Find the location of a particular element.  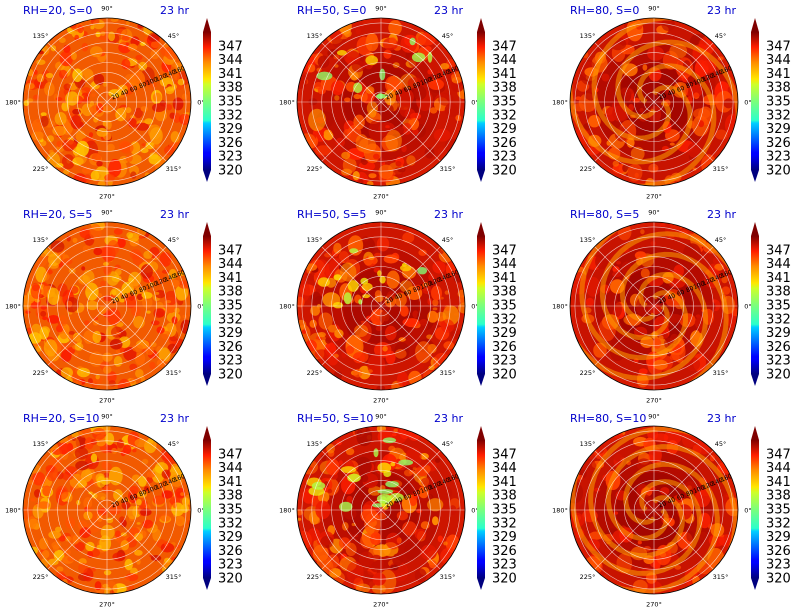

panel-title: RH=20, S=0 is located at coordinates (57, 10).